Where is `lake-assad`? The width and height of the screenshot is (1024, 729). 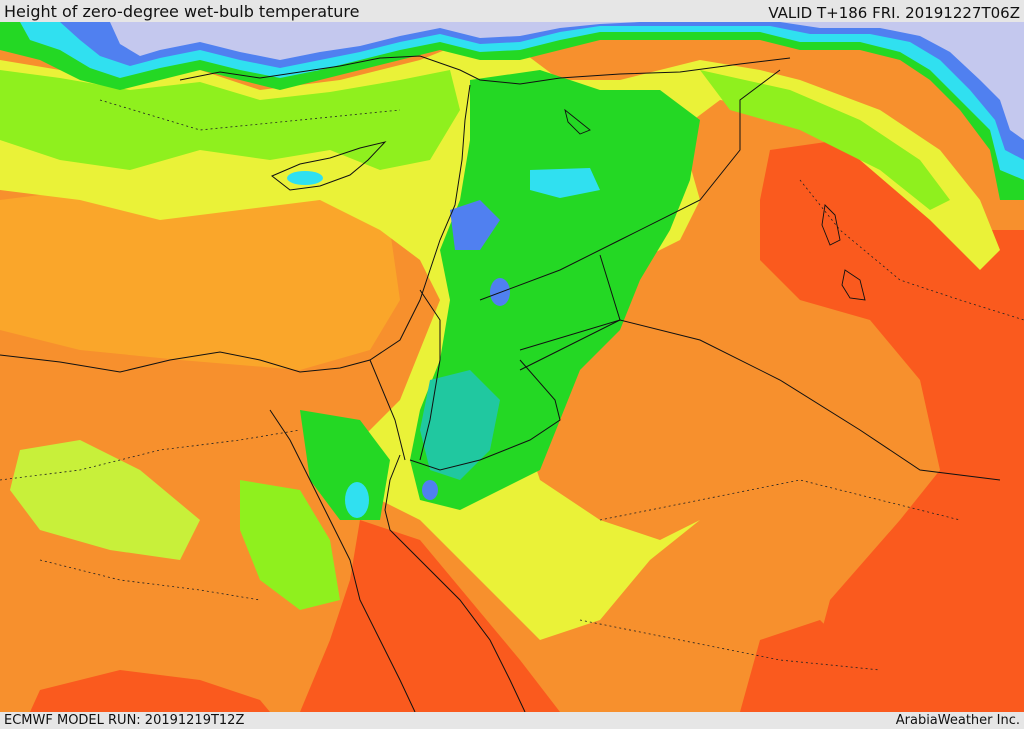
lake-assad is located at coordinates (577, 121).